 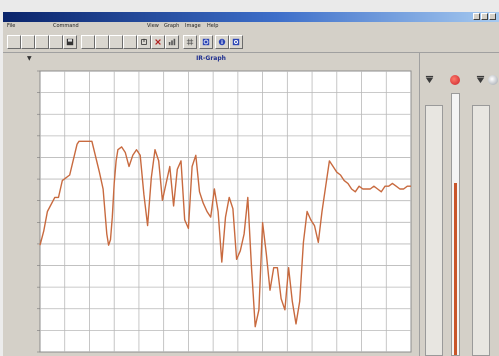 I want to click on chart-icon, so click(x=172, y=42).